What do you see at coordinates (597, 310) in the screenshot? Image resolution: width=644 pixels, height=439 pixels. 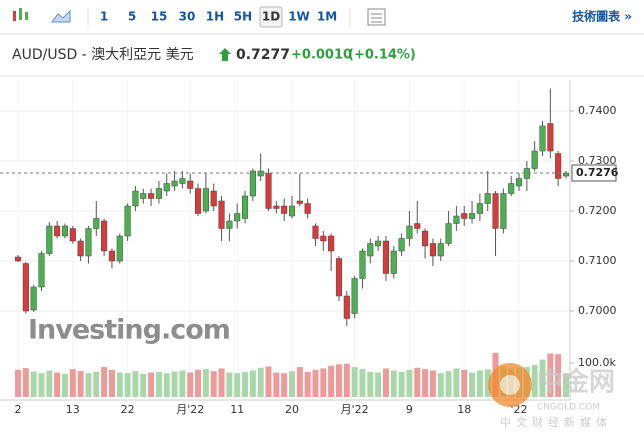 I see `y-tick-label: 0.7000` at bounding box center [597, 310].